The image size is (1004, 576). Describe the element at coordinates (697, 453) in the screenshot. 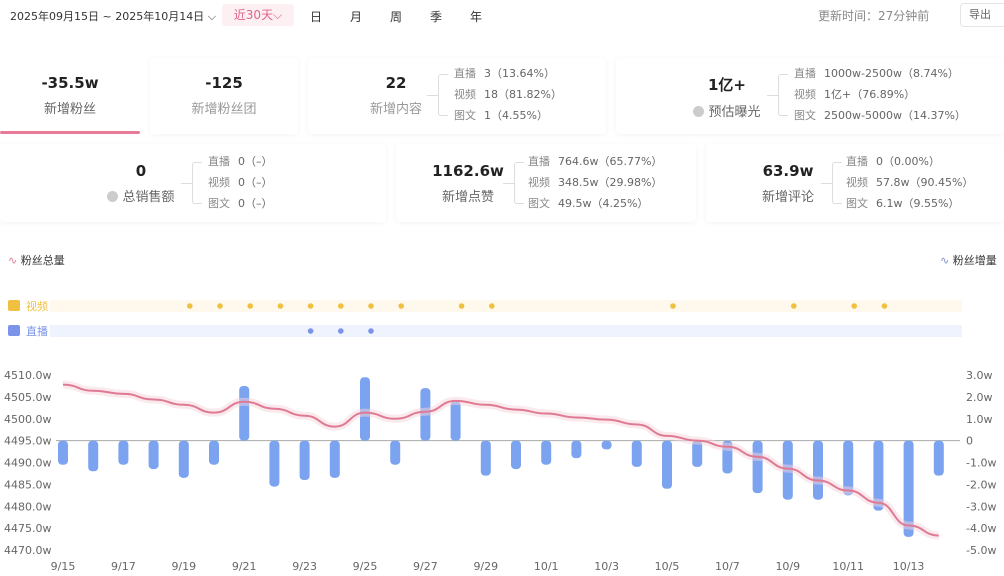

I see `bar-10/6` at that location.